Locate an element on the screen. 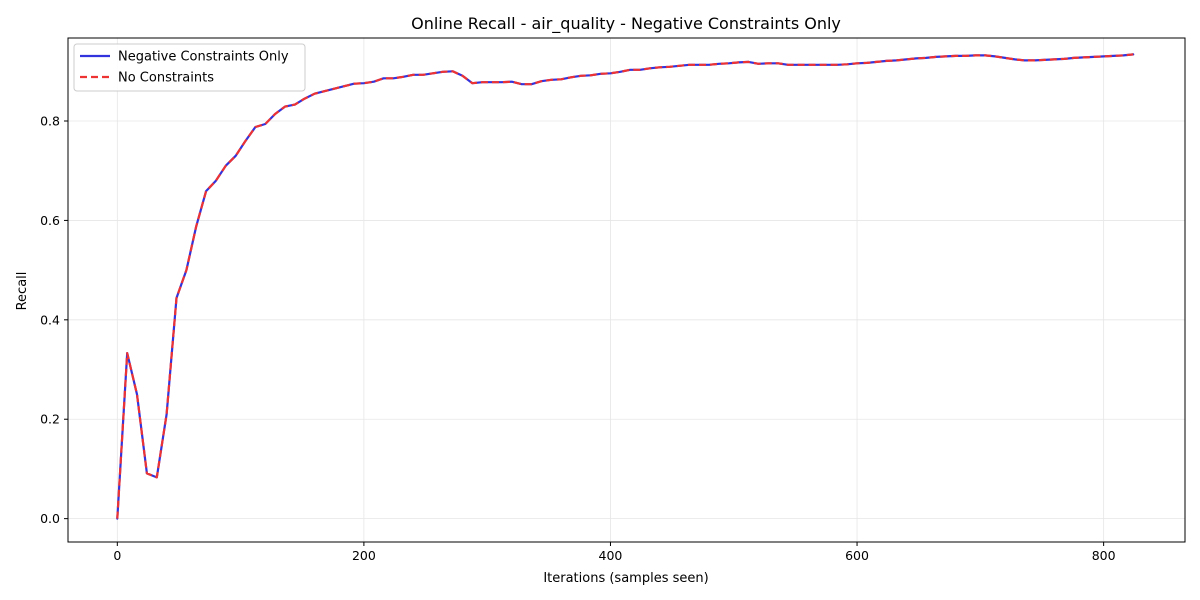 The height and width of the screenshot is (600, 1200). x-axis-ticks: 0 200 400 600 800 is located at coordinates (614, 552).